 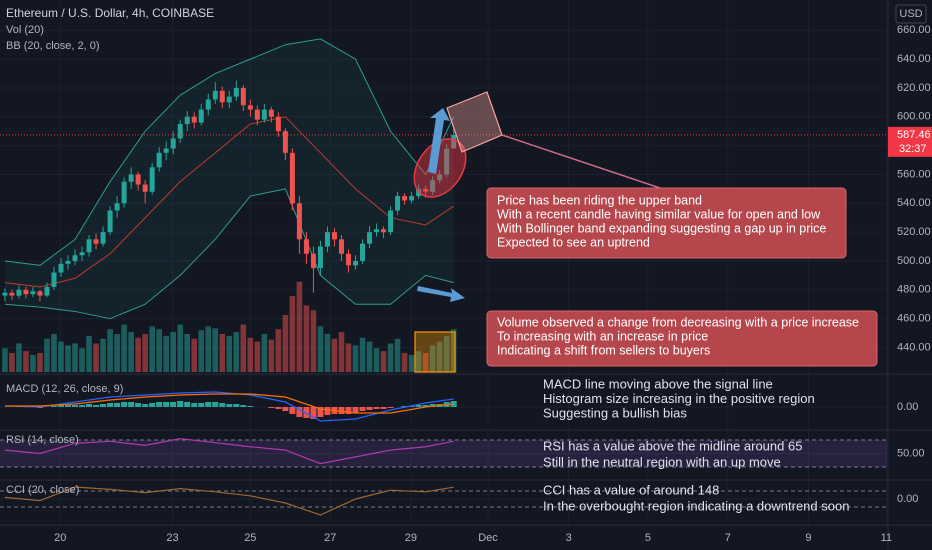 I want to click on y-tick-label: 500.00, so click(x=914, y=261).